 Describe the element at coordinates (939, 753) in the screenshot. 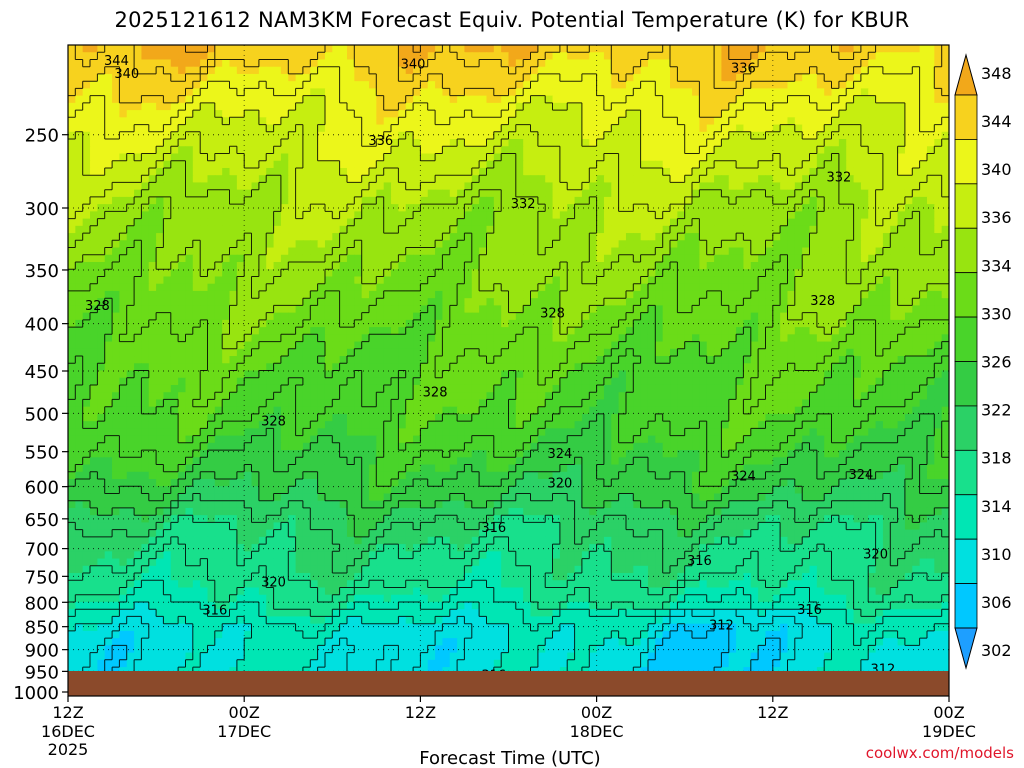

I see `source-credit: coolwx.com/models` at that location.